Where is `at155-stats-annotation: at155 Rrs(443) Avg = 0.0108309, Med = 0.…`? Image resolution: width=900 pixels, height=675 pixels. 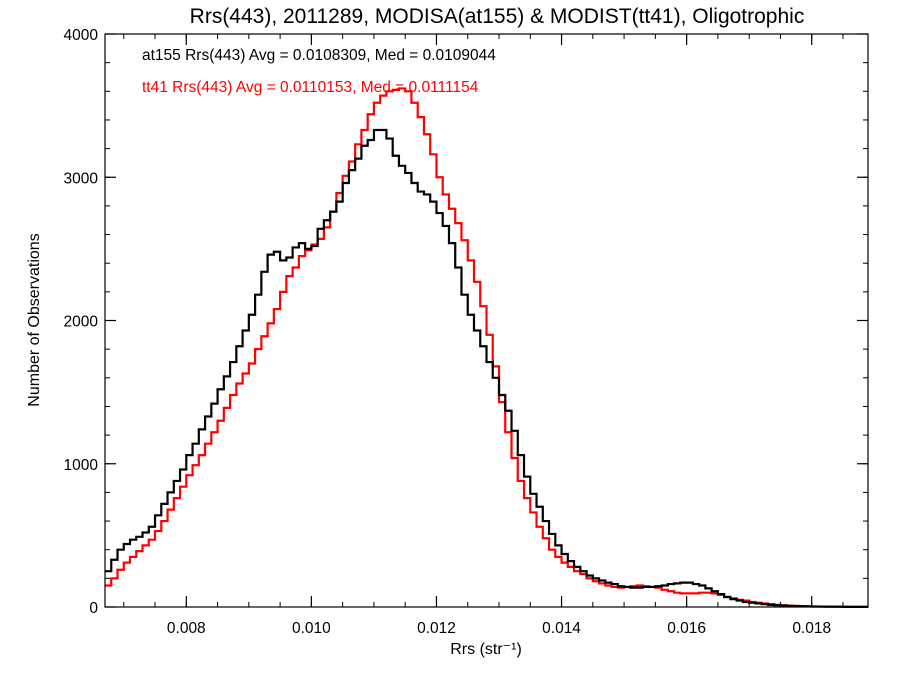
at155-stats-annotation: at155 Rrs(443) Avg = 0.0108309, Med = 0.… is located at coordinates (319, 55).